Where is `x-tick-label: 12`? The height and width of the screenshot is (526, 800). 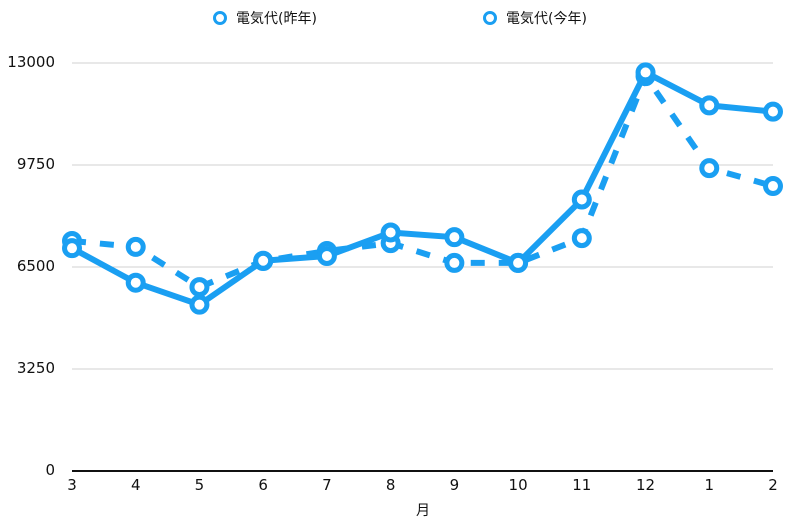
x-tick-label: 12 is located at coordinates (645, 485).